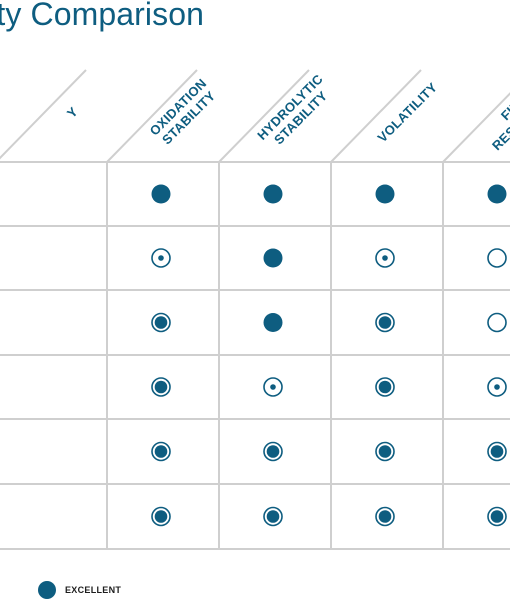  I want to click on column-header-line: Y, so click(72, 112).